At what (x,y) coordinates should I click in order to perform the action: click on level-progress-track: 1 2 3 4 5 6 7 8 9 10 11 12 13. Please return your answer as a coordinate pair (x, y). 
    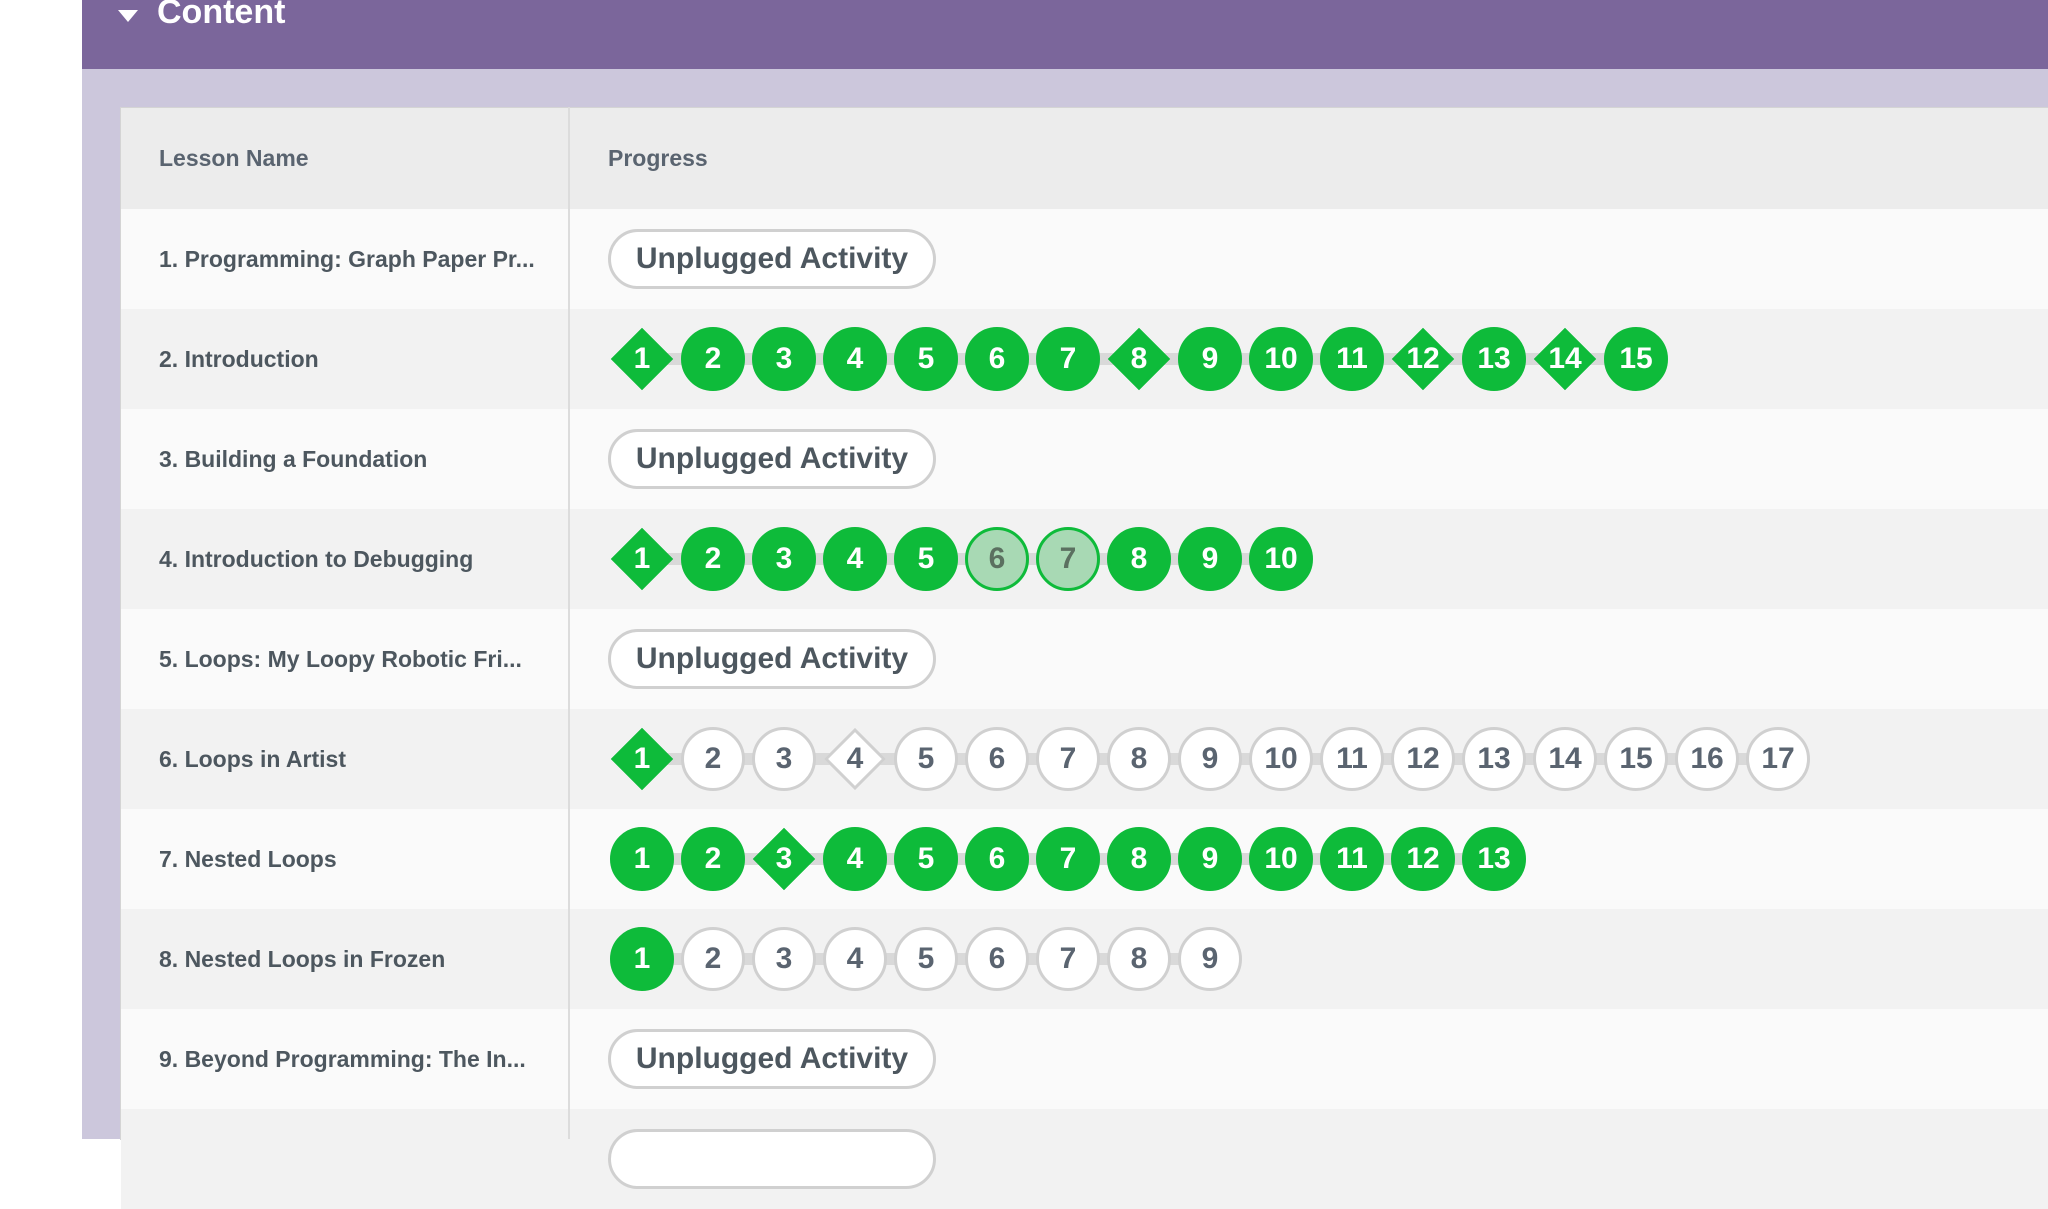
    Looking at the image, I should click on (1071, 859).